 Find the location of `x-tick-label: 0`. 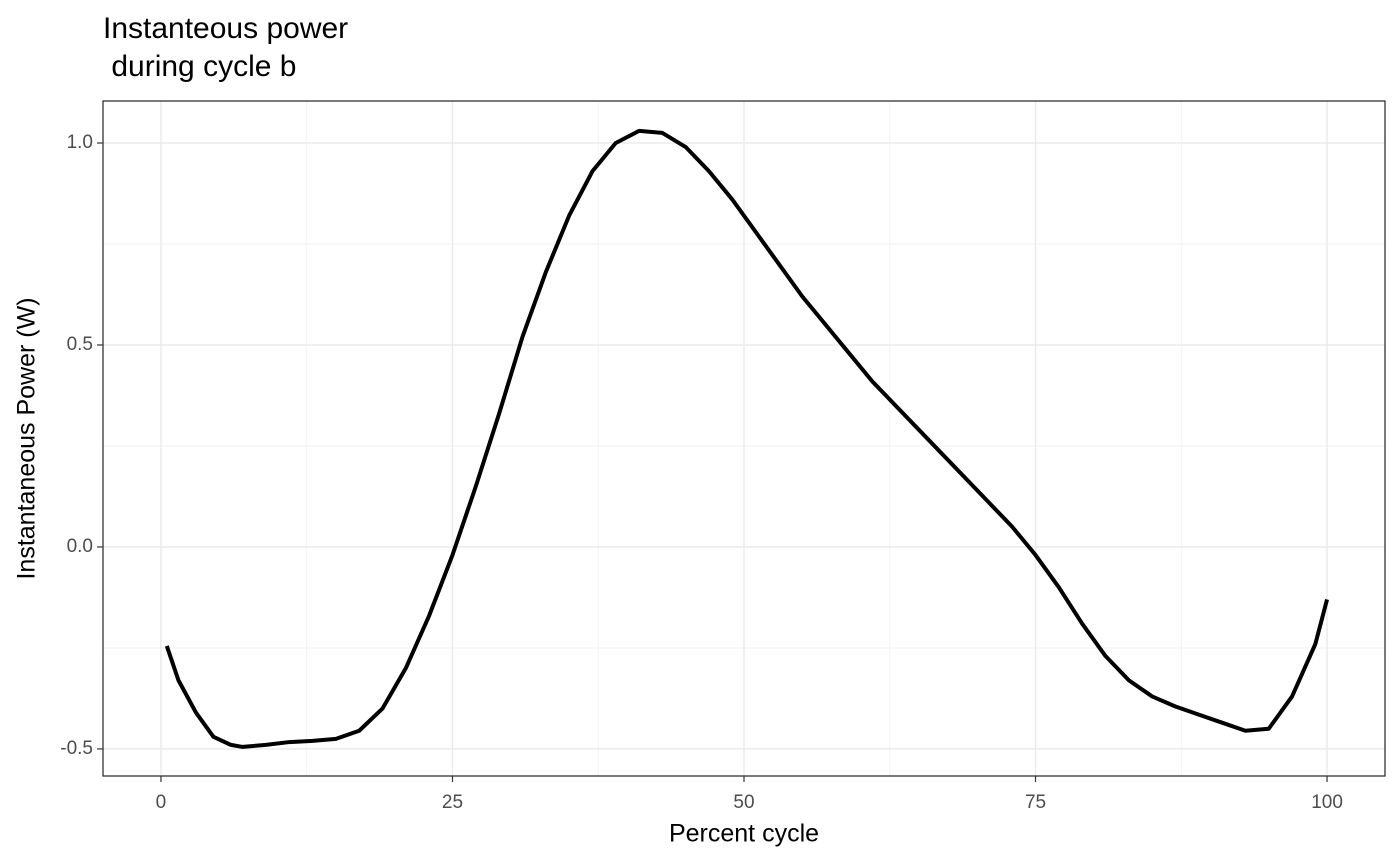

x-tick-label: 0 is located at coordinates (161, 802).